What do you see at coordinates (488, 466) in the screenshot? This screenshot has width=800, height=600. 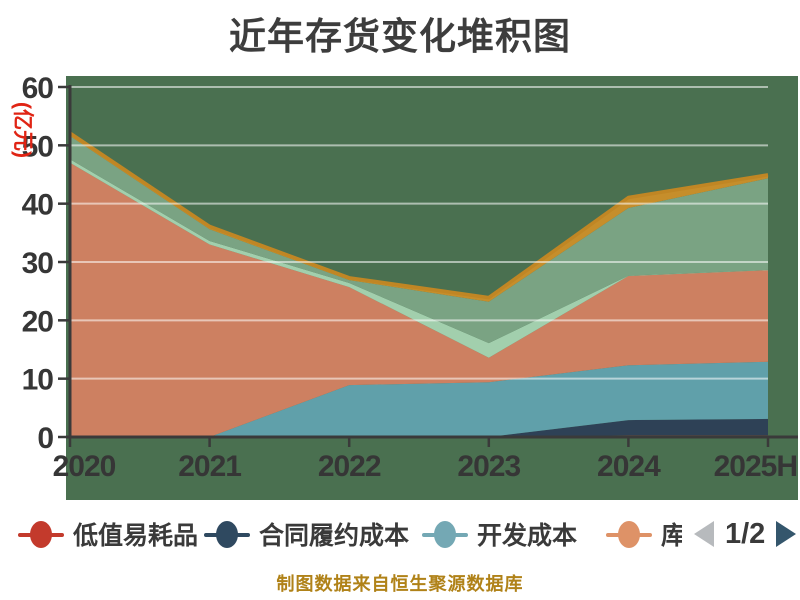 I see `x-tick-label: 2023` at bounding box center [488, 466].